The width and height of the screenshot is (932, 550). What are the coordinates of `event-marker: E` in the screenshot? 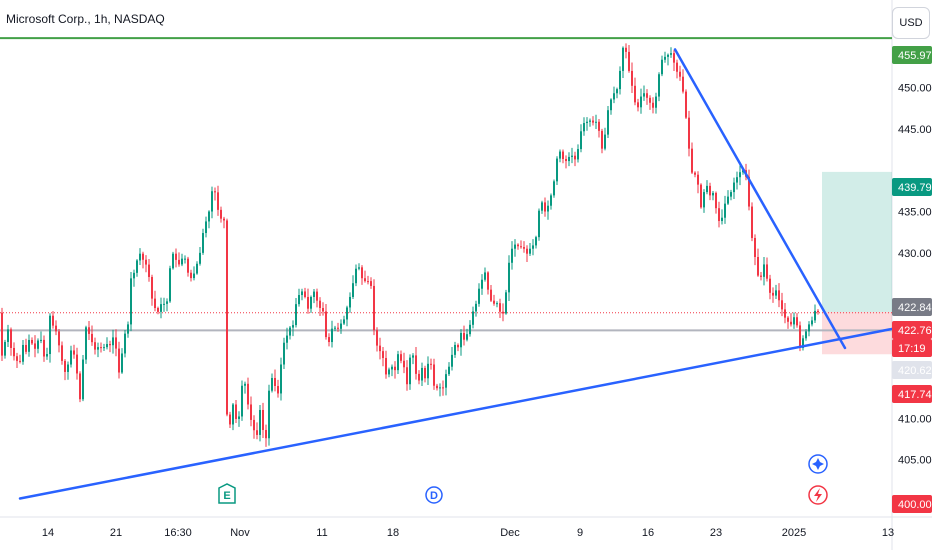 It's located at (227, 493).